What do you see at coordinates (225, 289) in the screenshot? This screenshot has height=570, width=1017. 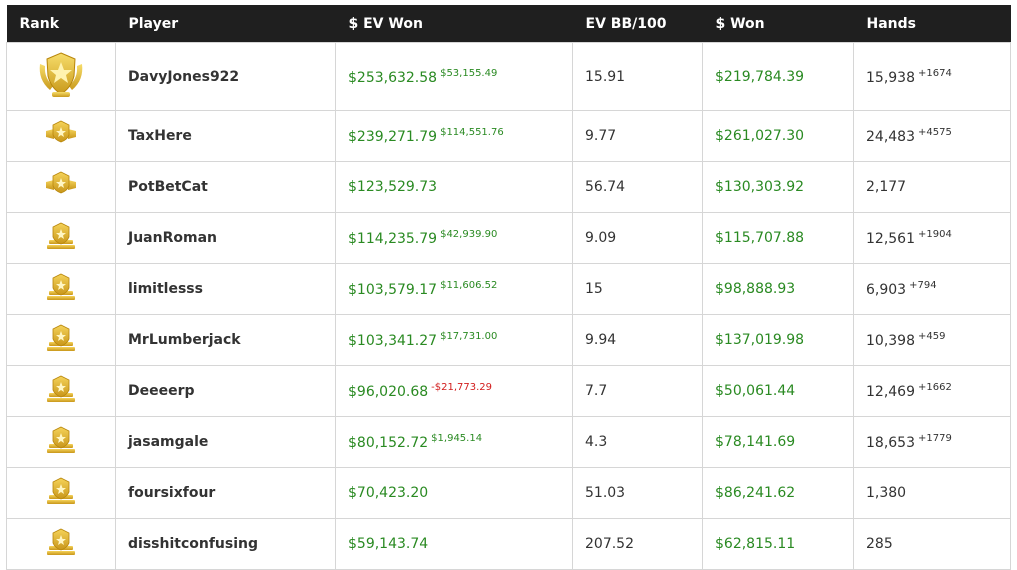 I see `player-name: limitlesss` at bounding box center [225, 289].